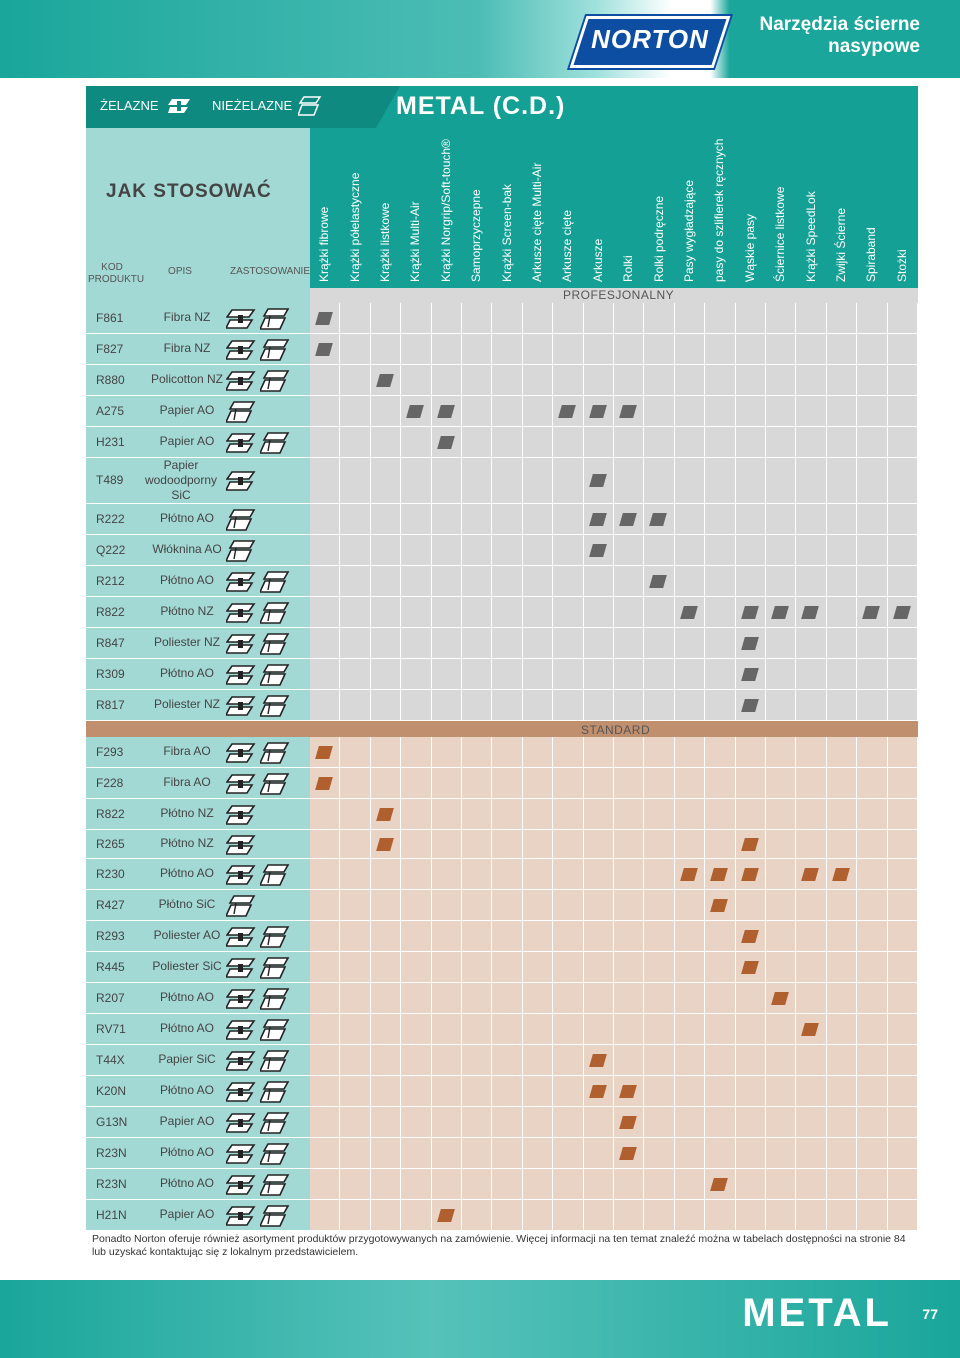 The width and height of the screenshot is (960, 1358). What do you see at coordinates (110, 935) in the screenshot?
I see `product-code: R293` at bounding box center [110, 935].